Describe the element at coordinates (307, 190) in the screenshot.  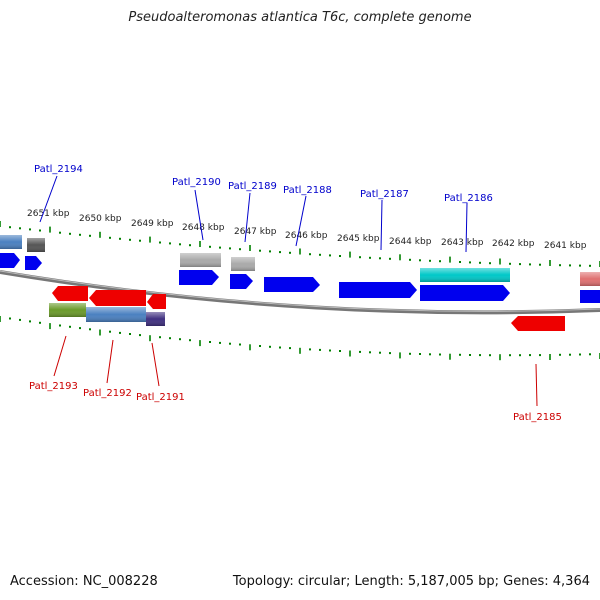
I see `gene-label-patl-2188: Patl_2188` at that location.